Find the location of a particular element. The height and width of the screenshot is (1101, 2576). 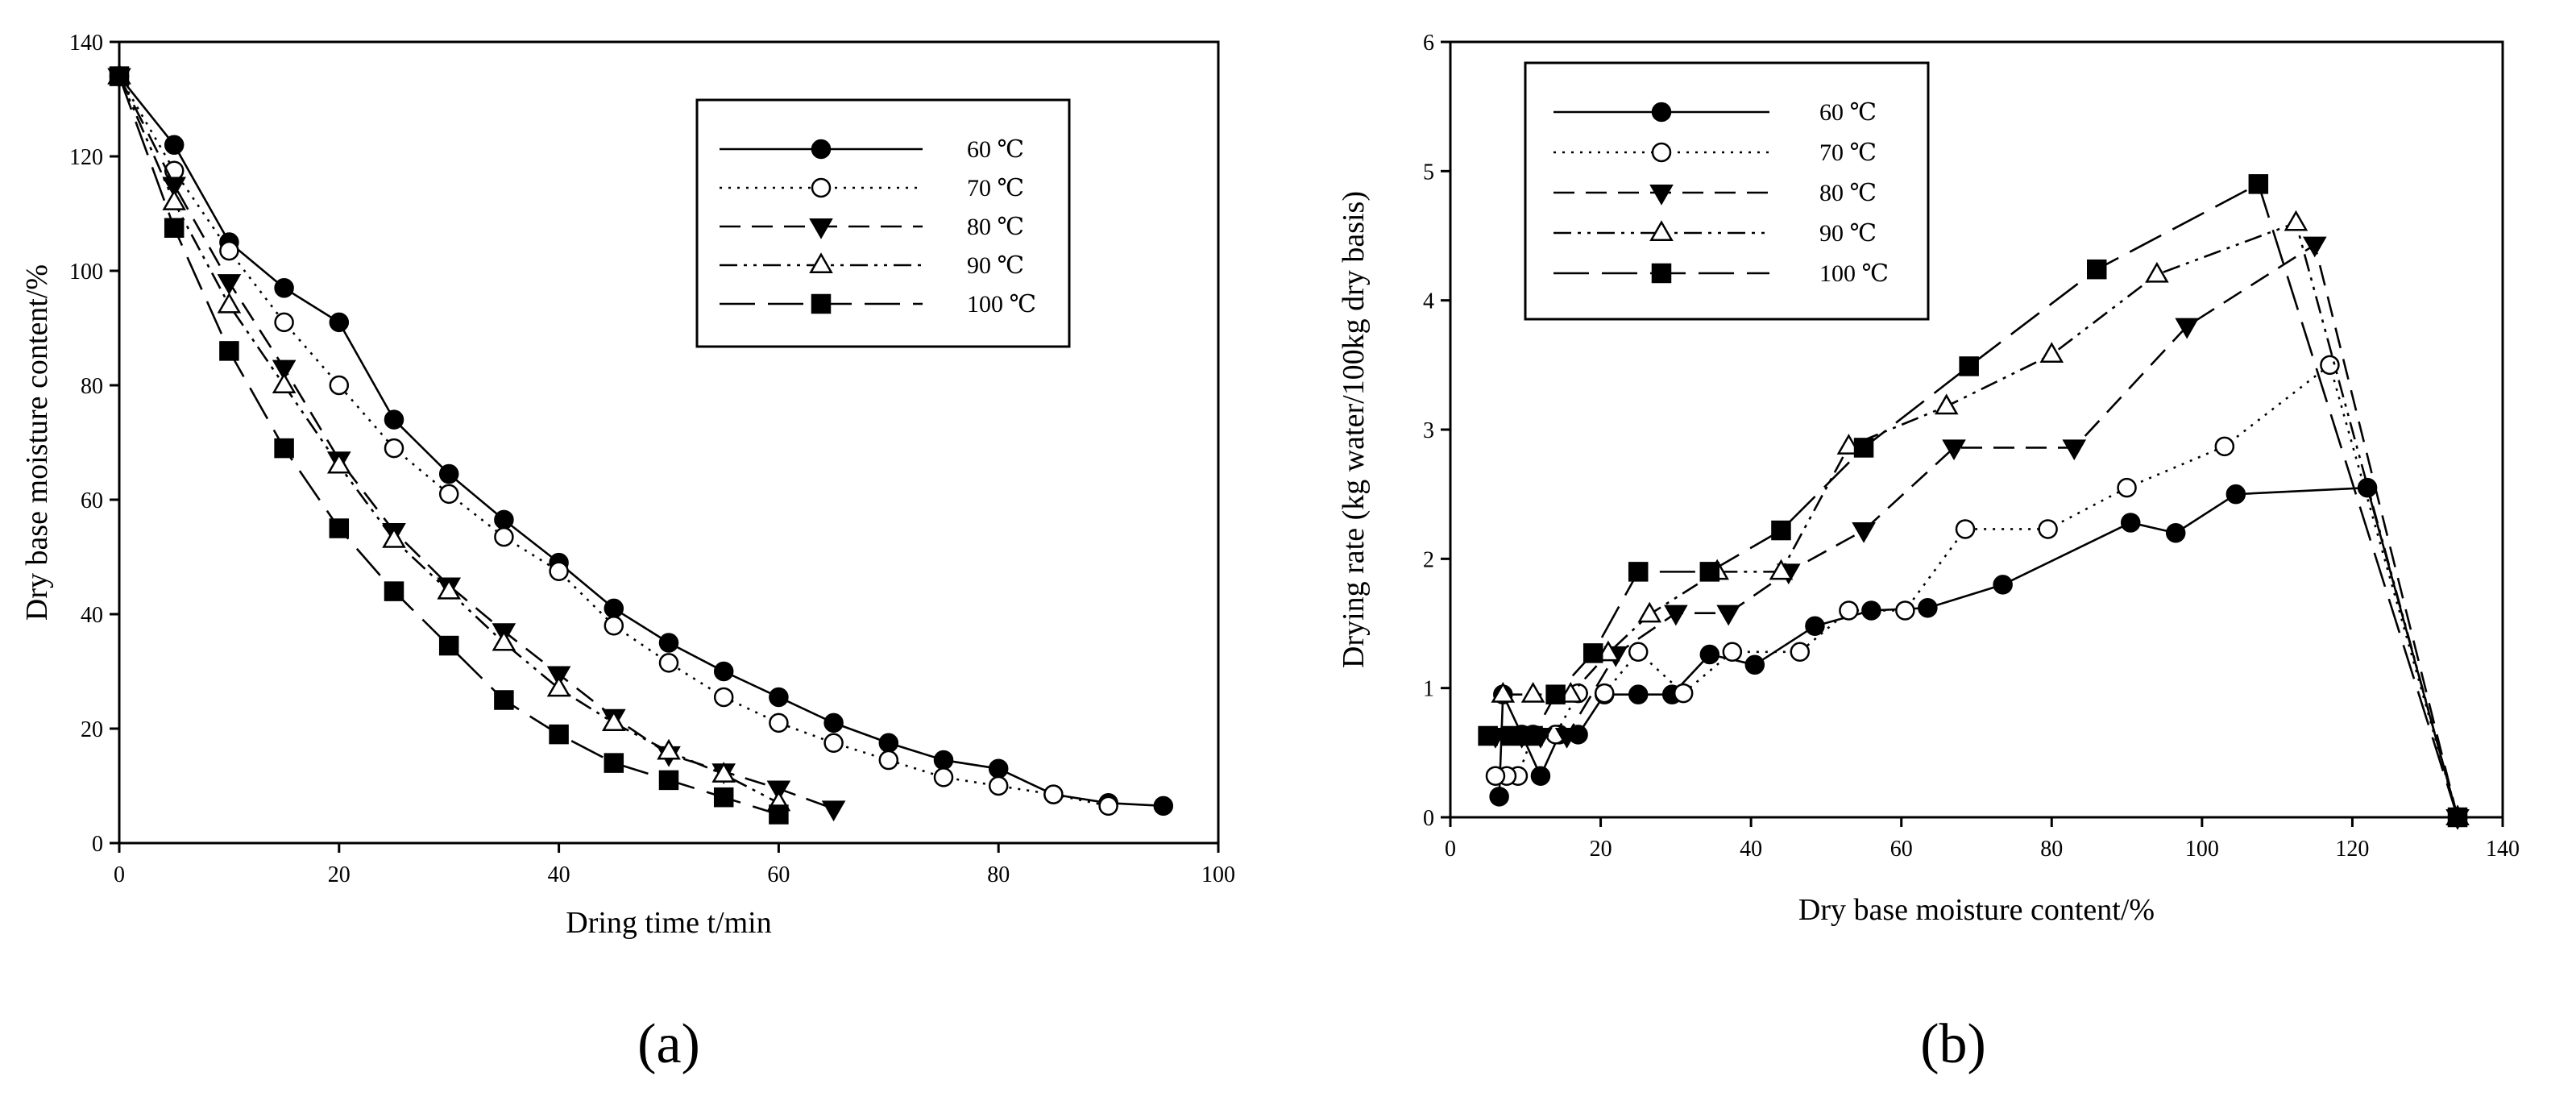

x-tick-label: 80 is located at coordinates (2051, 849).